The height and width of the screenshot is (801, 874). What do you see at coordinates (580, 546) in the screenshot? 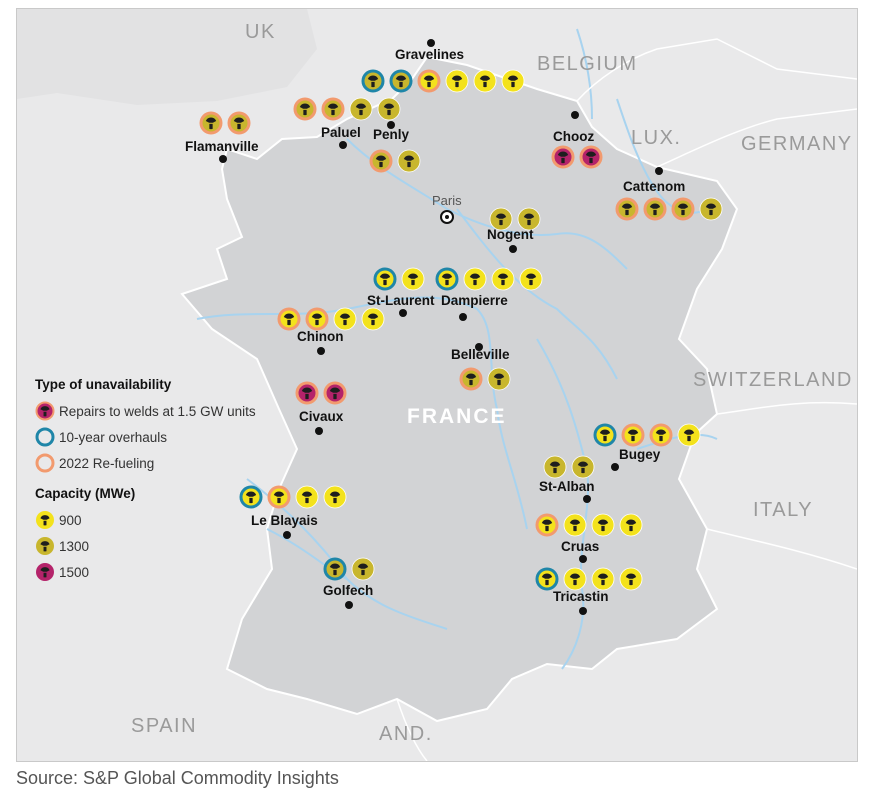
I see `plant-label-cruas: Cruas` at bounding box center [580, 546].